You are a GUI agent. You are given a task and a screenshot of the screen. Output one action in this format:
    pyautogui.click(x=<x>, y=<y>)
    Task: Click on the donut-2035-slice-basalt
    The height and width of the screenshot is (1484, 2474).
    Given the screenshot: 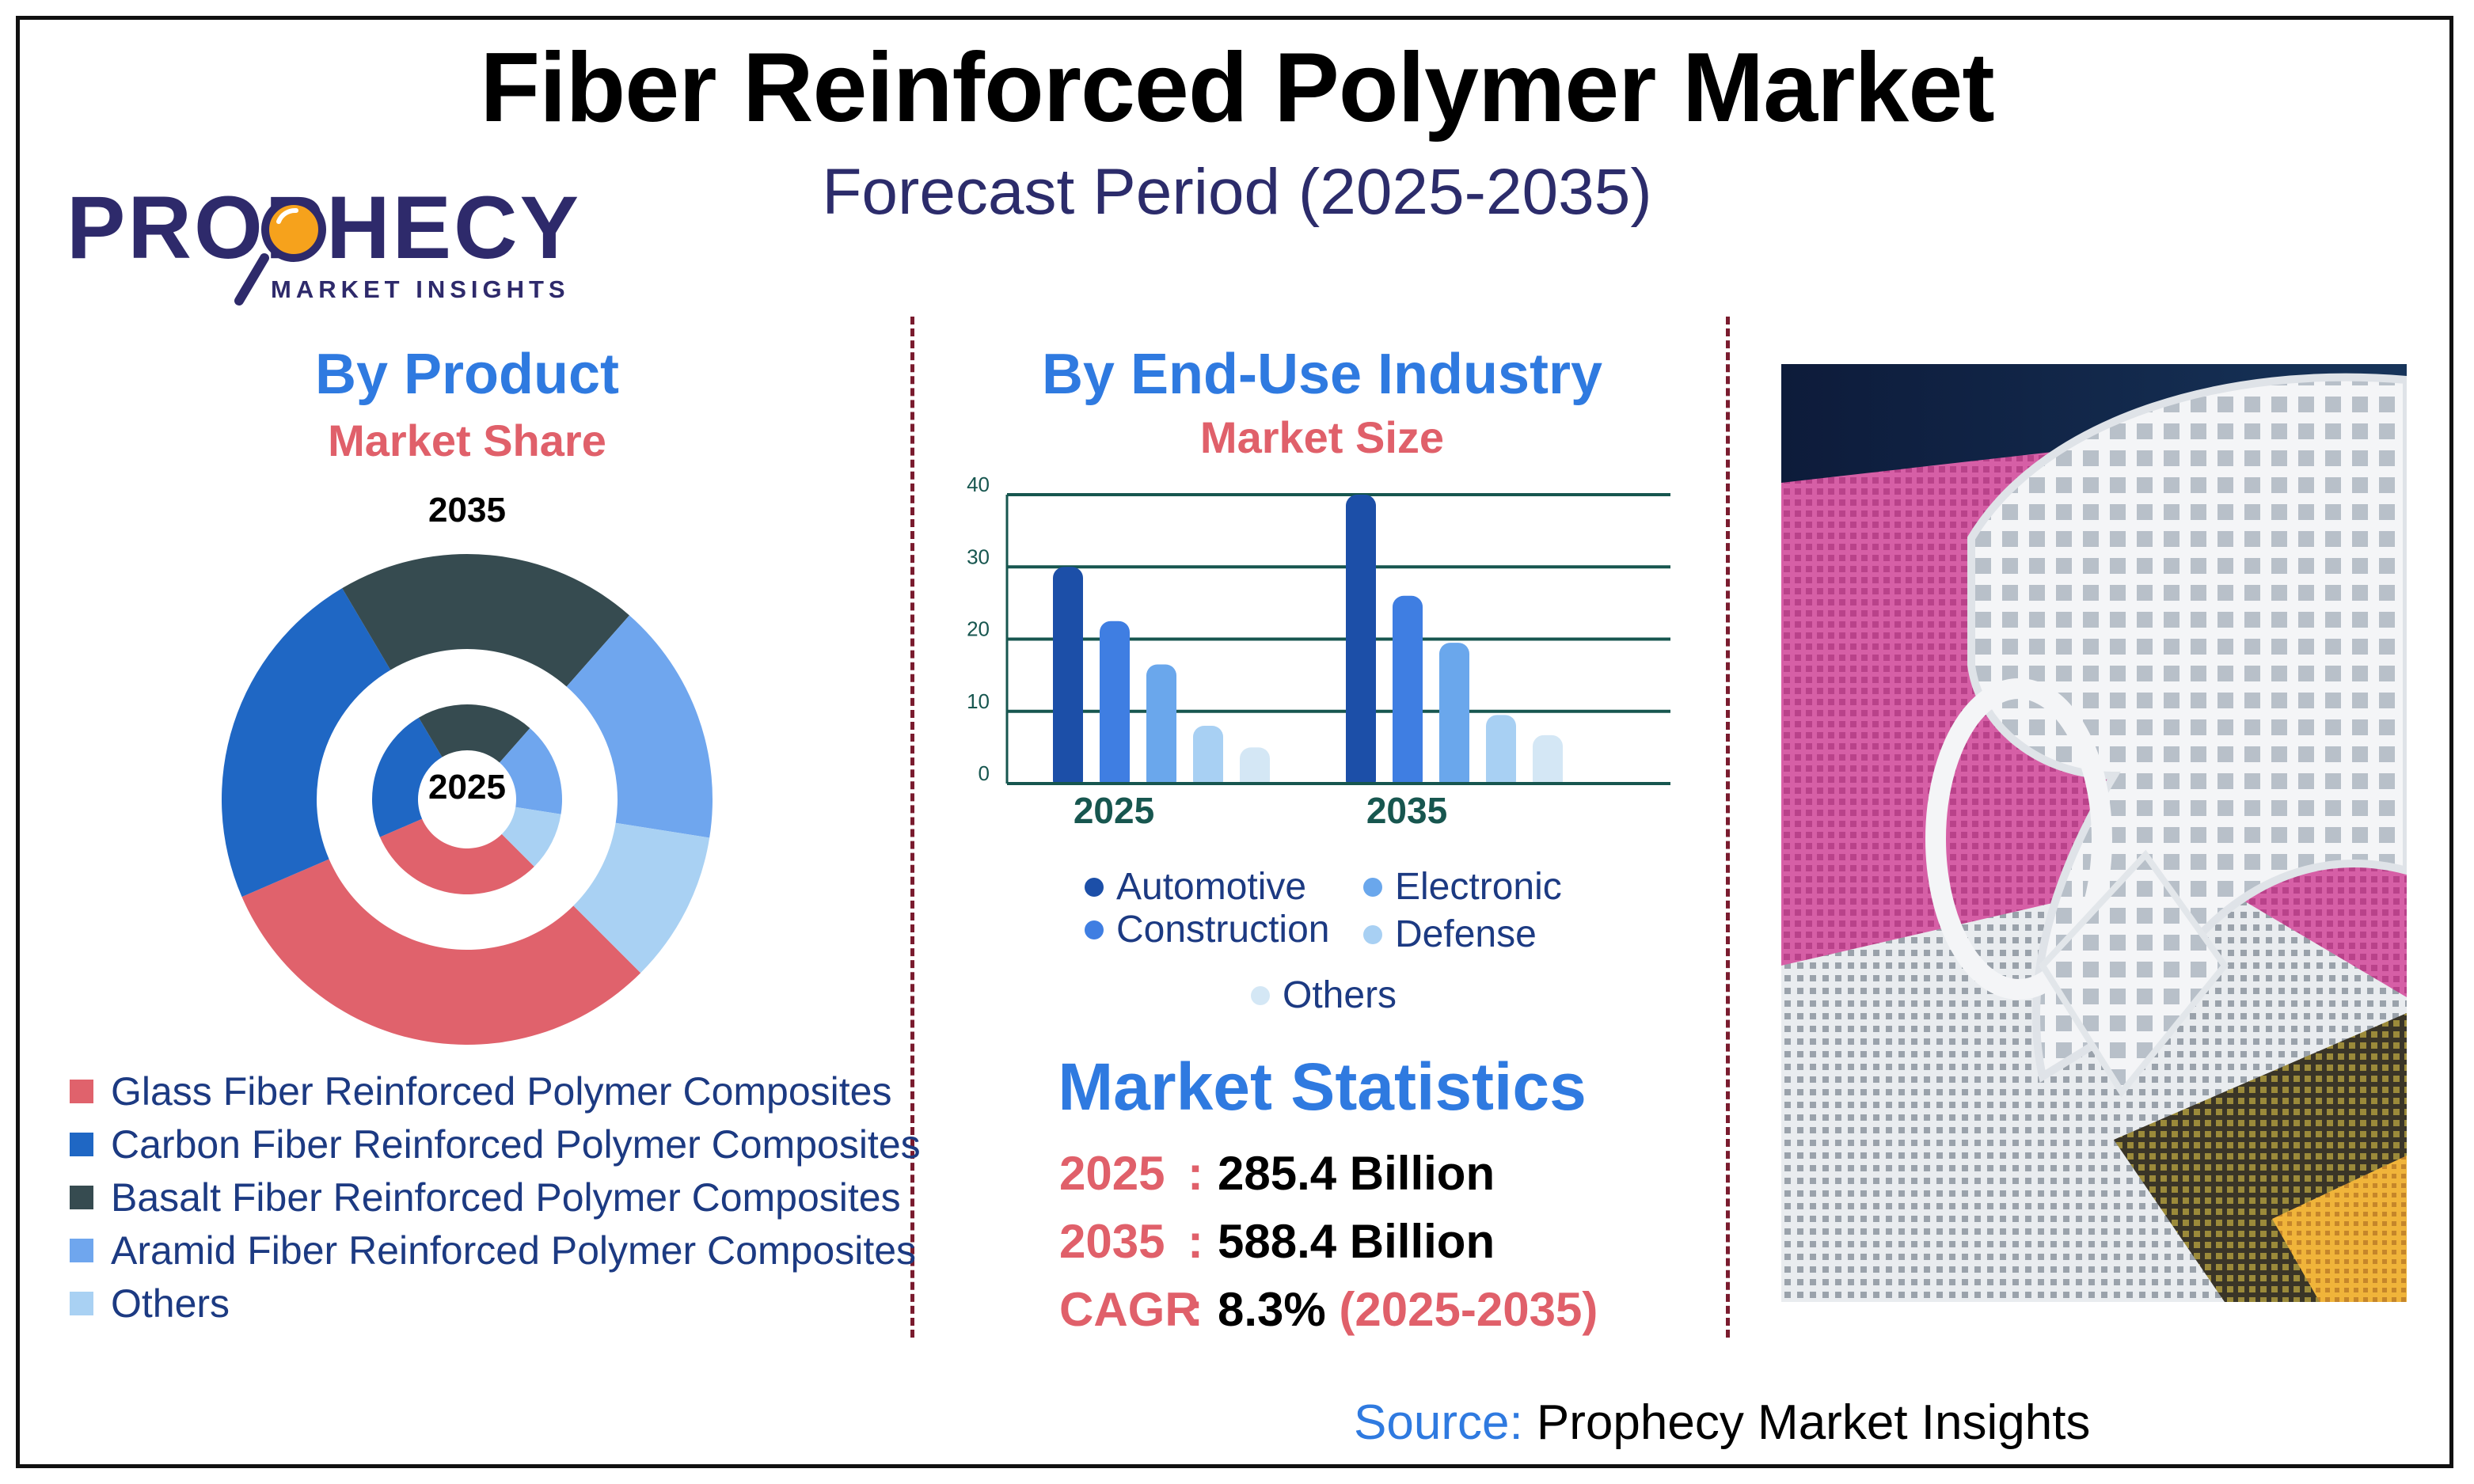 What is the action you would take?
    pyautogui.click(x=486, y=620)
    